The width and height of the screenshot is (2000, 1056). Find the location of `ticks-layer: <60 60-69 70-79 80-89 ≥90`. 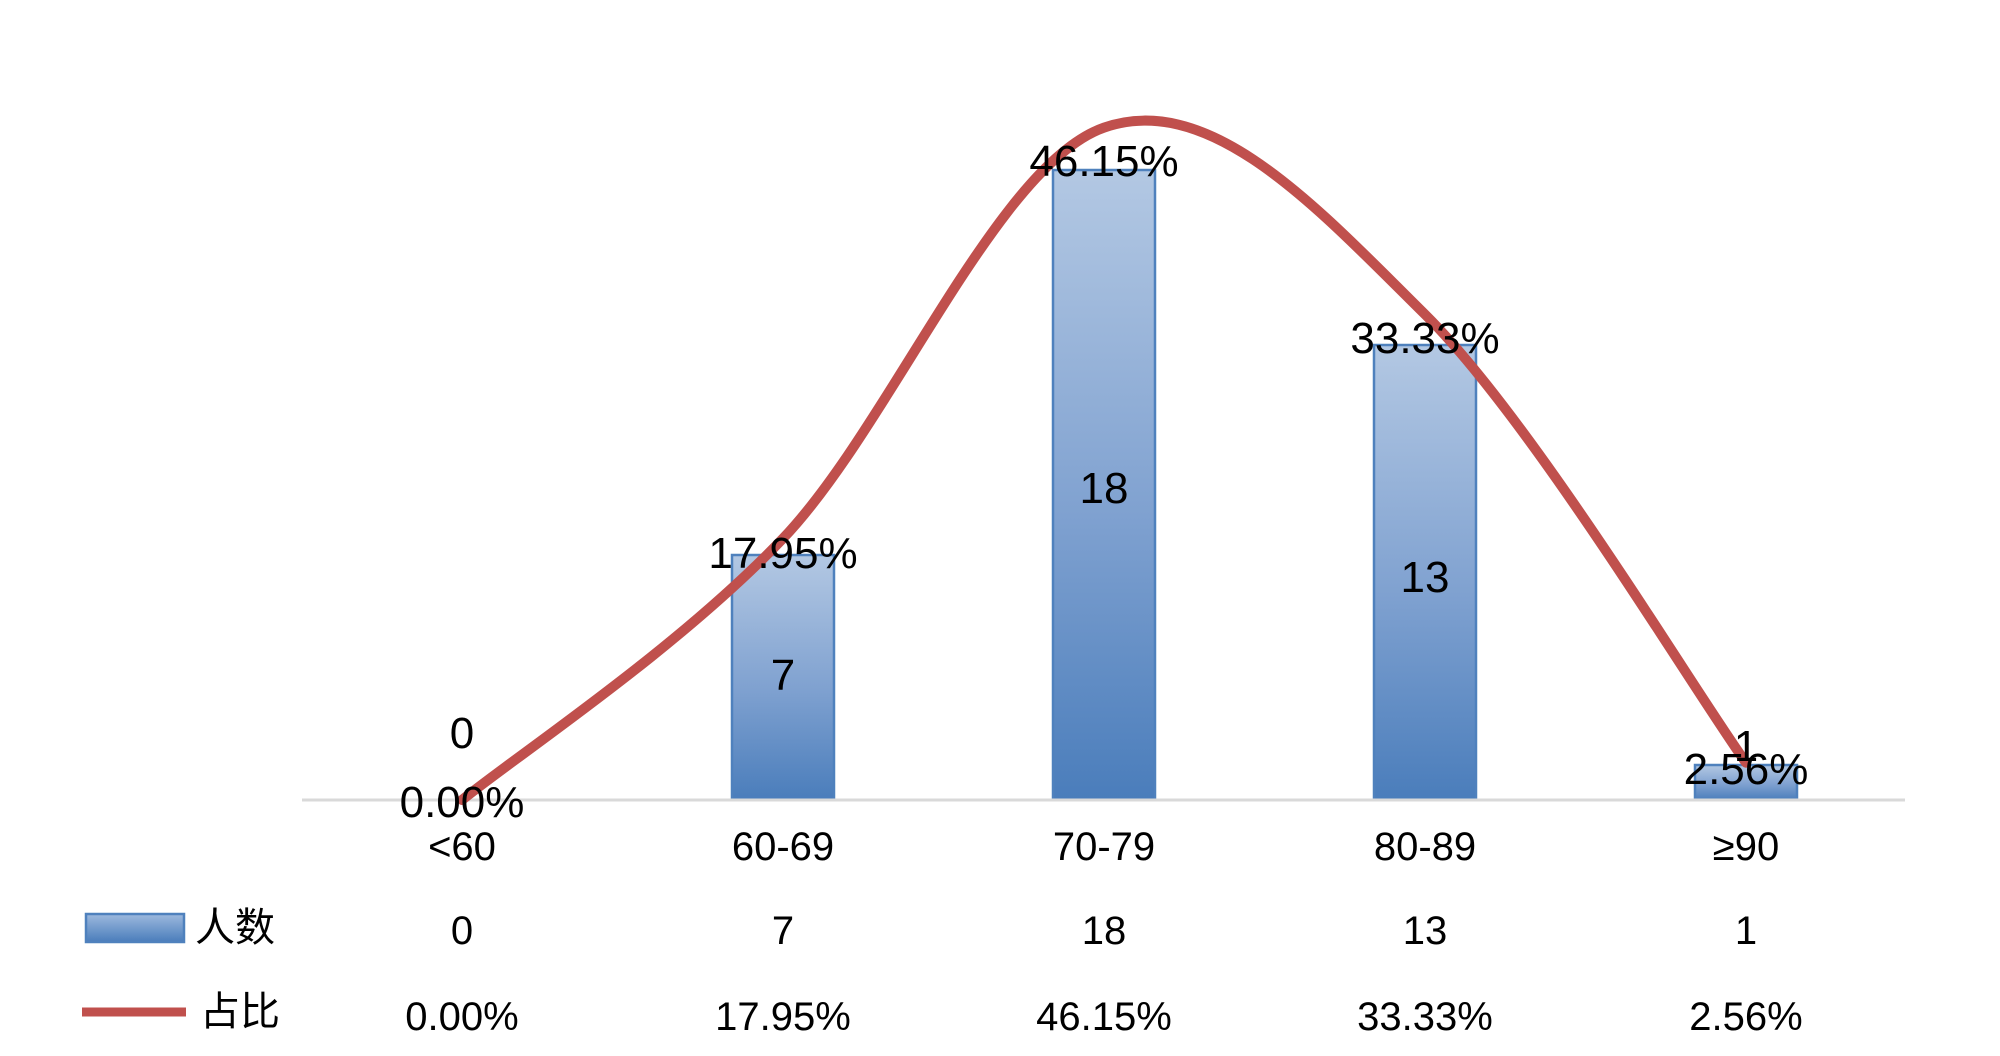

ticks-layer: <60 60-69 70-79 80-89 ≥90 is located at coordinates (1103, 847).